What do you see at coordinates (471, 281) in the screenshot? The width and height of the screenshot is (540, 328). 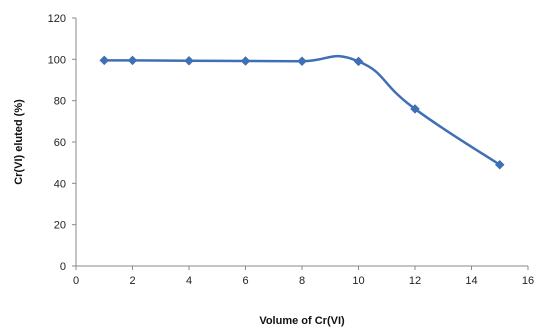 I see `x-tick-label: 14` at bounding box center [471, 281].